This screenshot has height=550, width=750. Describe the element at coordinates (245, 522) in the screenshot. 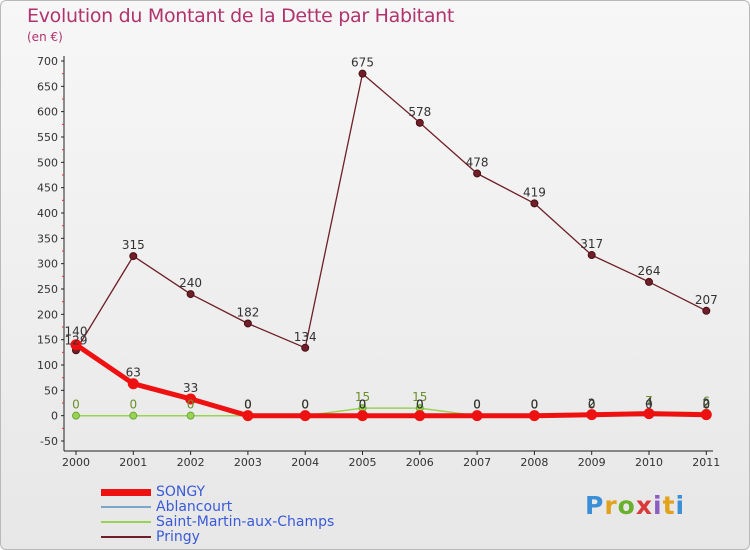

I see `legend-label-saint-martin-aux-champs: Saint-Martin-aux-Champs` at that location.